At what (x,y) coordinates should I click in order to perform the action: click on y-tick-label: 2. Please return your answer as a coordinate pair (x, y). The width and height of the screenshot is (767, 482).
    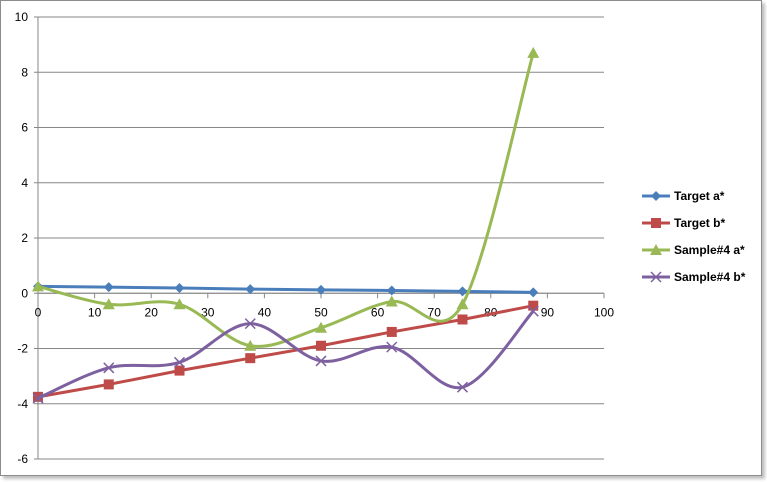
    Looking at the image, I should click on (24, 238).